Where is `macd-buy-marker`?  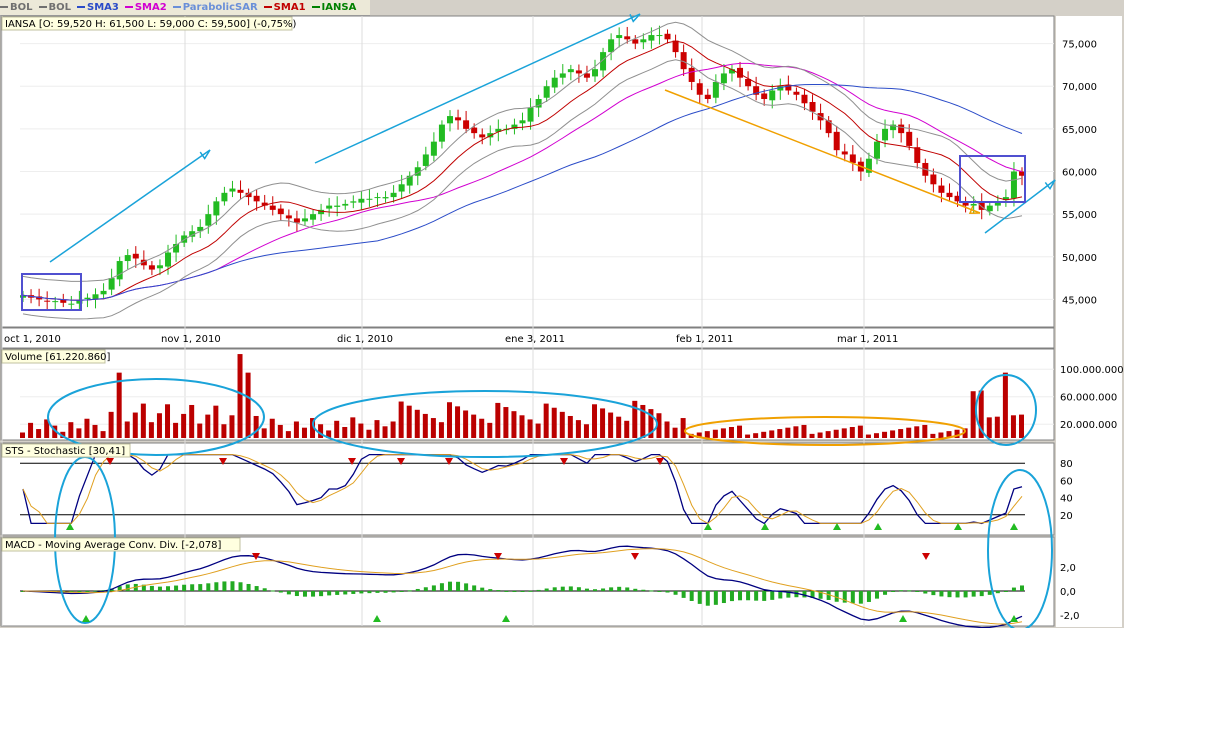
macd-buy-marker is located at coordinates (377, 618).